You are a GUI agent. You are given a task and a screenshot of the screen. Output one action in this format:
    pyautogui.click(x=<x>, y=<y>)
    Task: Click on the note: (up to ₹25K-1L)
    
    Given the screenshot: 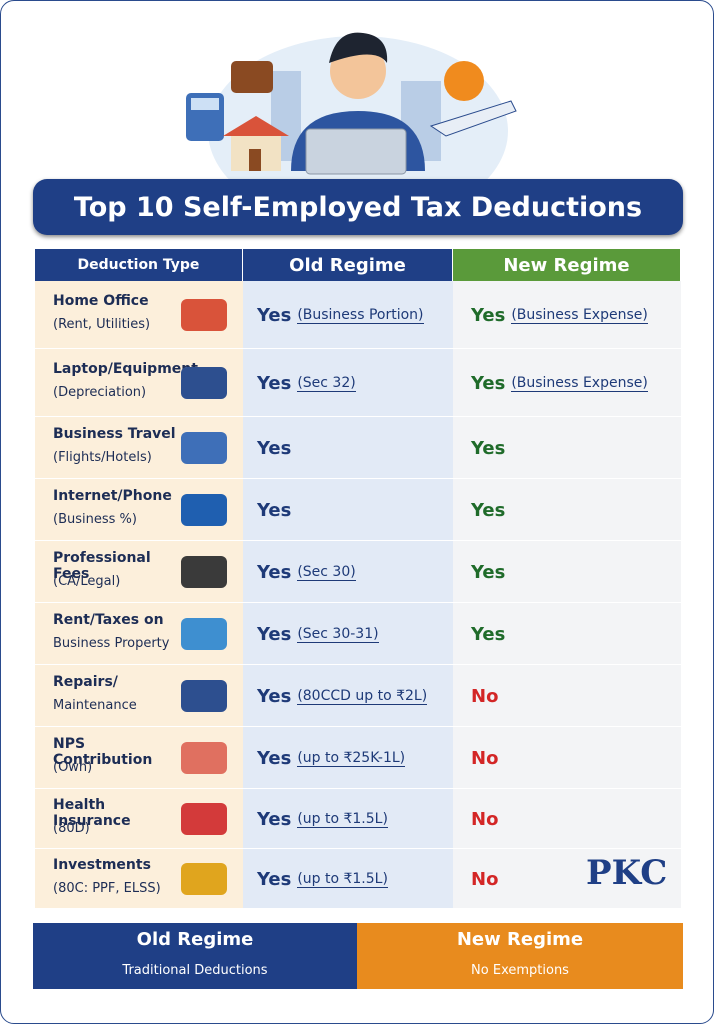 What is the action you would take?
    pyautogui.click(x=351, y=758)
    